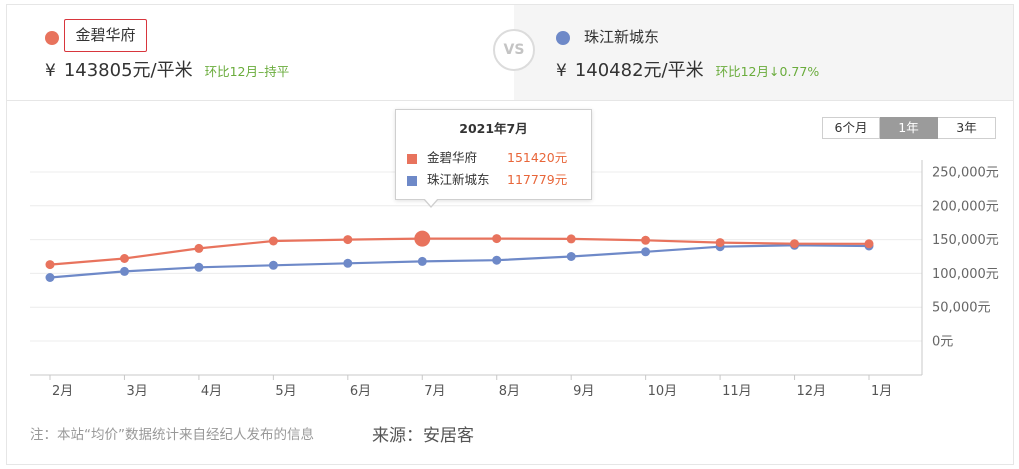 The width and height of the screenshot is (1019, 469). What do you see at coordinates (50, 71) in the screenshot?
I see `left-currency-symbol: ¥` at bounding box center [50, 71].